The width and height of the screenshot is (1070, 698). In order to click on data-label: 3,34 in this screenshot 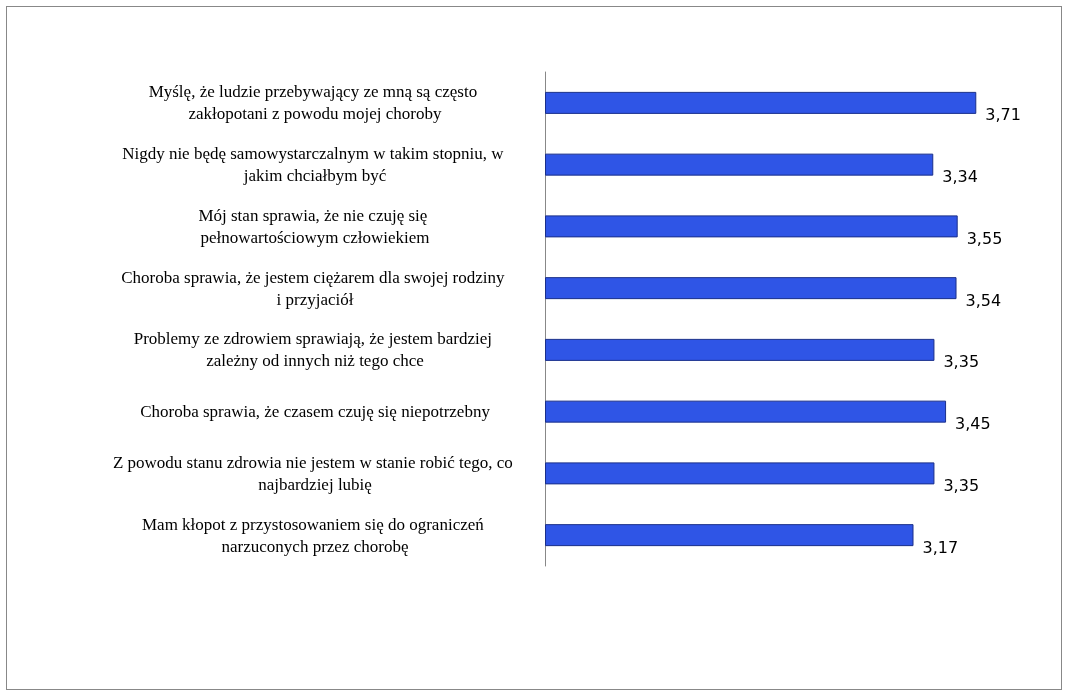, I will do `click(960, 177)`.